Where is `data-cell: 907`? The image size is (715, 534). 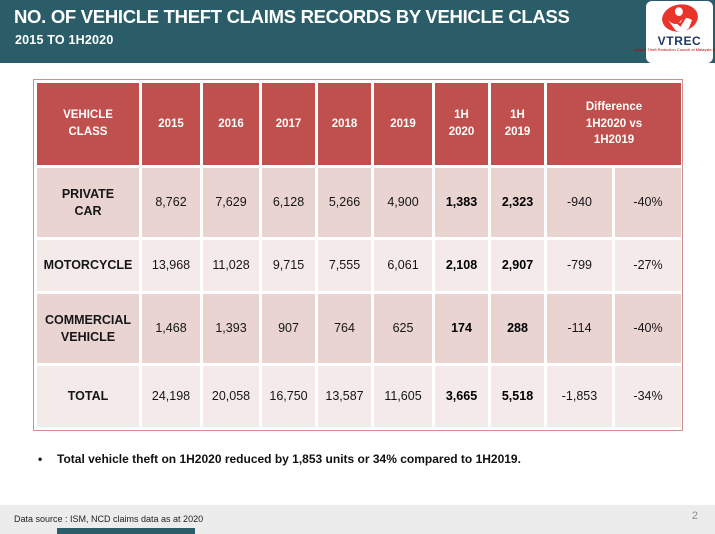 data-cell: 907 is located at coordinates (288, 328).